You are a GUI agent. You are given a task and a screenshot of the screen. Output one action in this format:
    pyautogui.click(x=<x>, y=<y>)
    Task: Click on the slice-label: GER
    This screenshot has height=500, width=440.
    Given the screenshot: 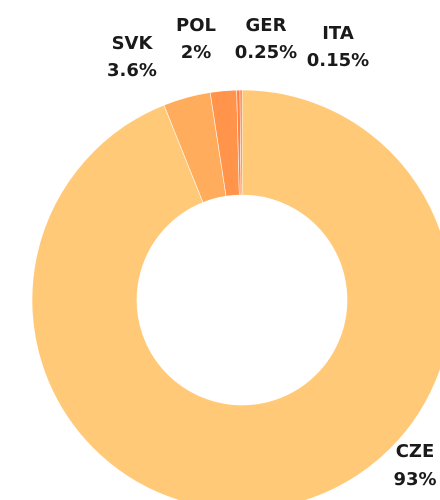 What is the action you would take?
    pyautogui.click(x=266, y=25)
    